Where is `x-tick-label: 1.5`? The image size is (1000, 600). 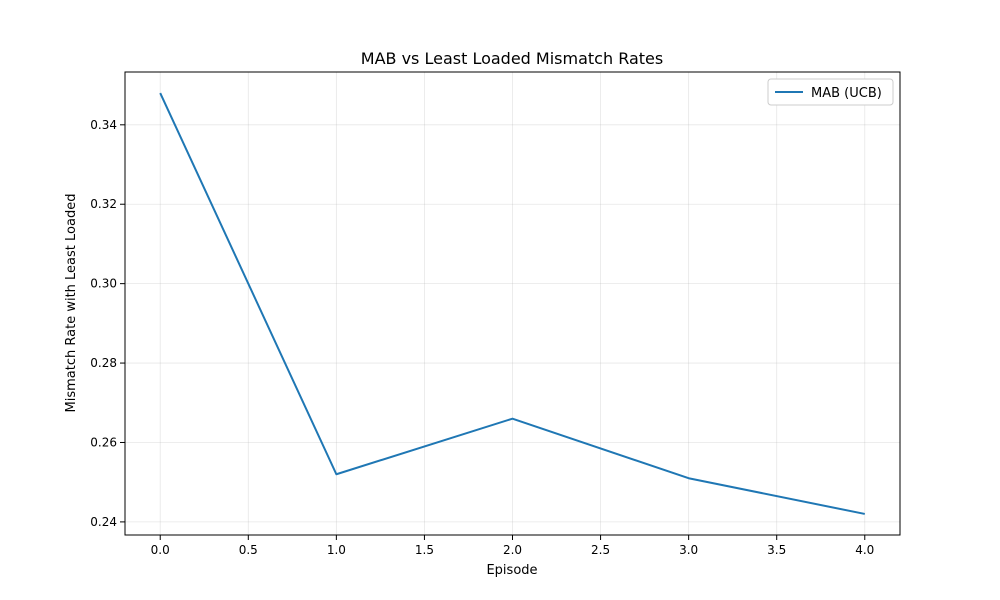 x-tick-label: 1.5 is located at coordinates (424, 550).